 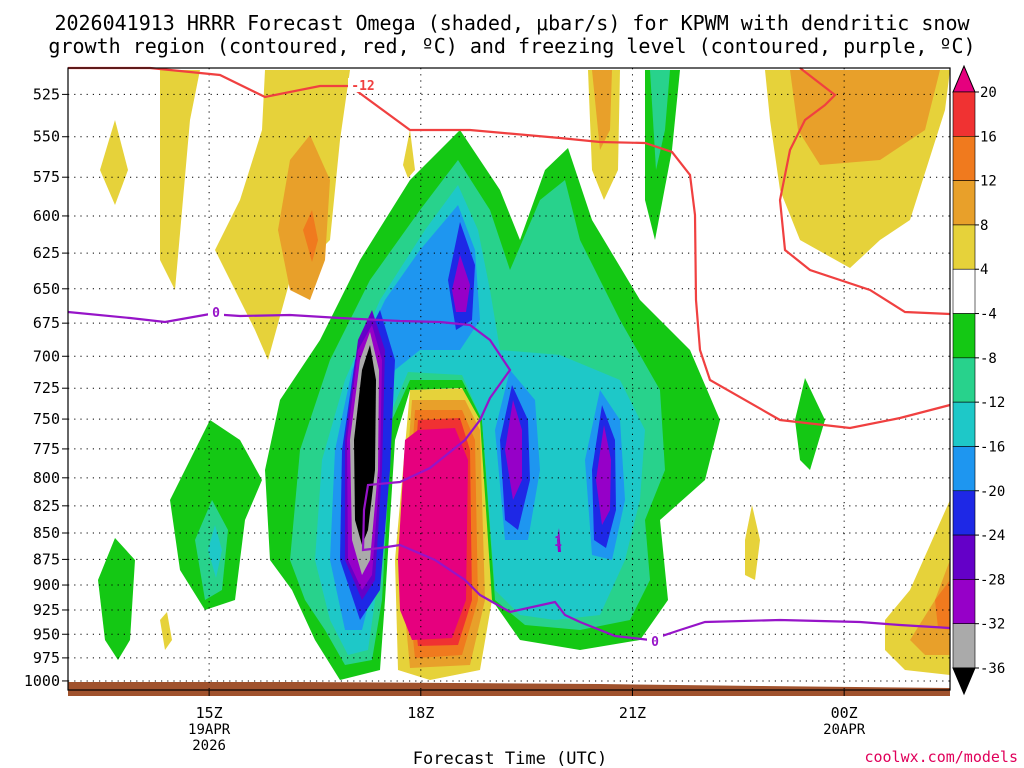 What do you see at coordinates (992, 492) in the screenshot?
I see `colorbar-label: -20` at bounding box center [992, 492].